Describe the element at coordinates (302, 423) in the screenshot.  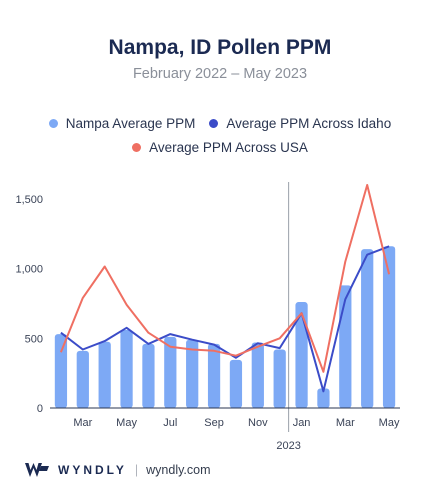
I see `x-tick-label: Jan` at that location.